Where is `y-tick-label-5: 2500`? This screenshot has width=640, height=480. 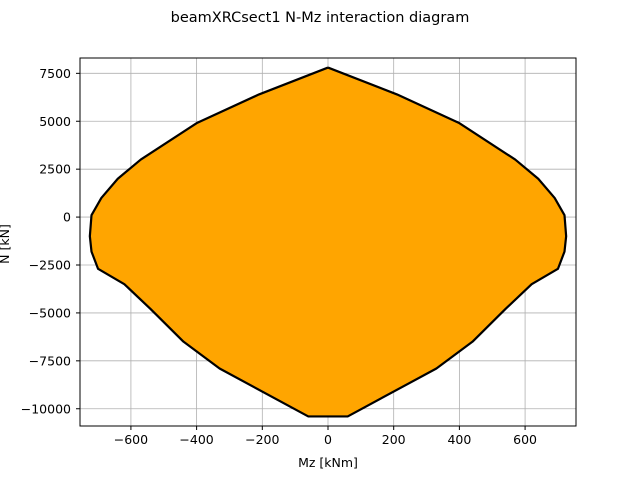
y-tick-label-5: 2500 is located at coordinates (55, 169).